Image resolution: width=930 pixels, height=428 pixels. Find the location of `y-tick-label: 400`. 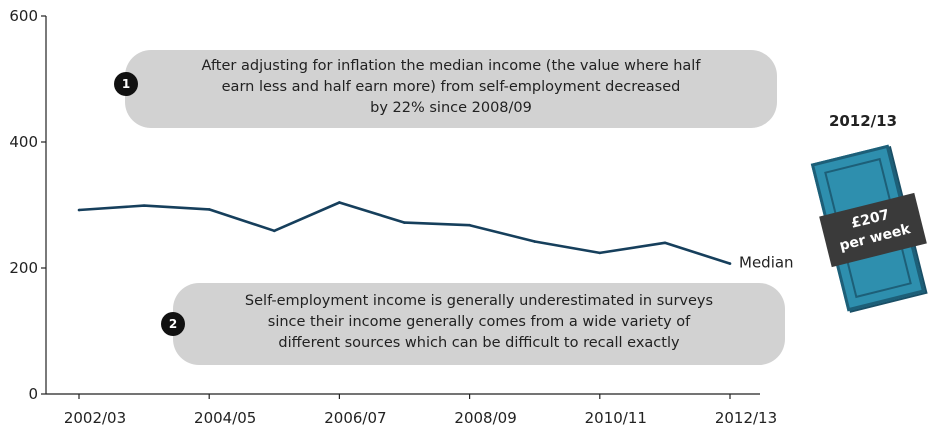

y-tick-label: 400 is located at coordinates (23, 142).